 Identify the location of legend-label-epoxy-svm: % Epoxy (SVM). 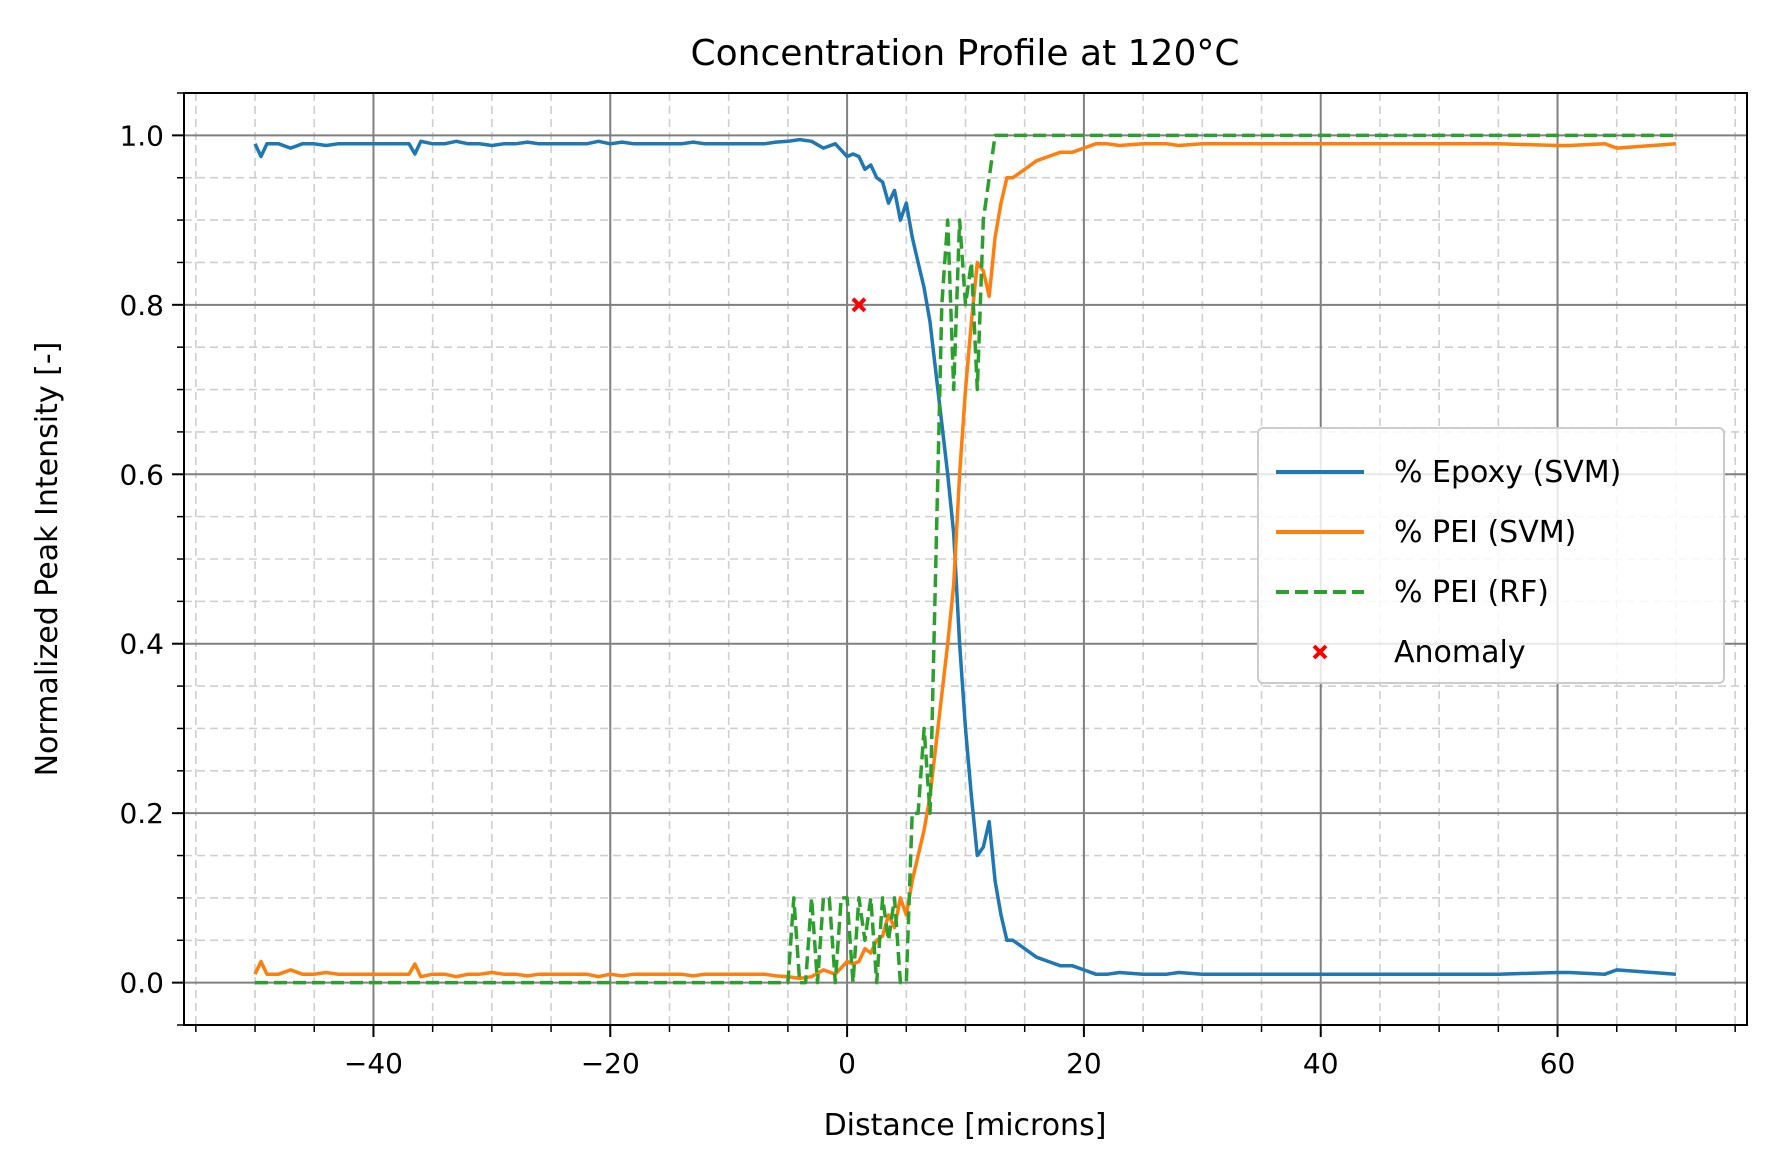
(1507, 472).